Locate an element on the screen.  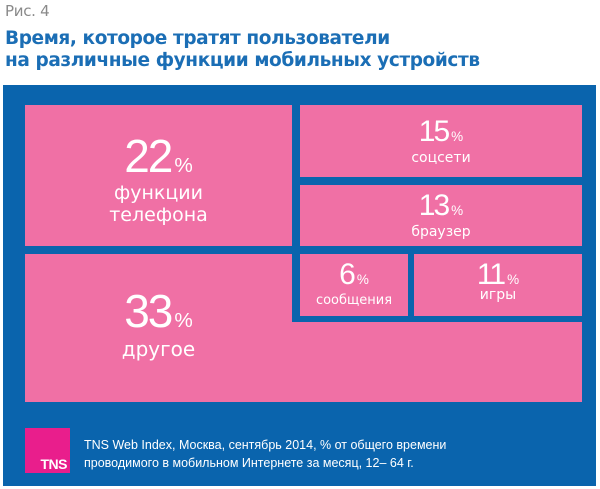
value-other-number: 33 is located at coordinates (148, 311).